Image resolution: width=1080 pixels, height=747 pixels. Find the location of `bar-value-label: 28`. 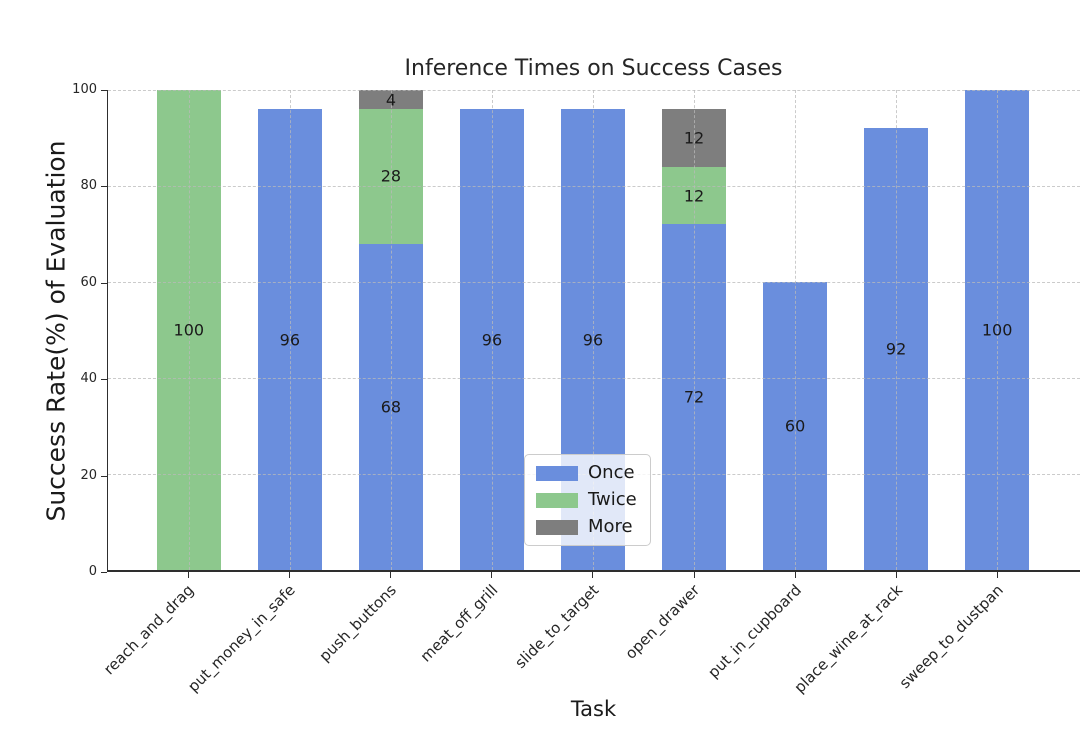

bar-value-label: 28 is located at coordinates (391, 176).